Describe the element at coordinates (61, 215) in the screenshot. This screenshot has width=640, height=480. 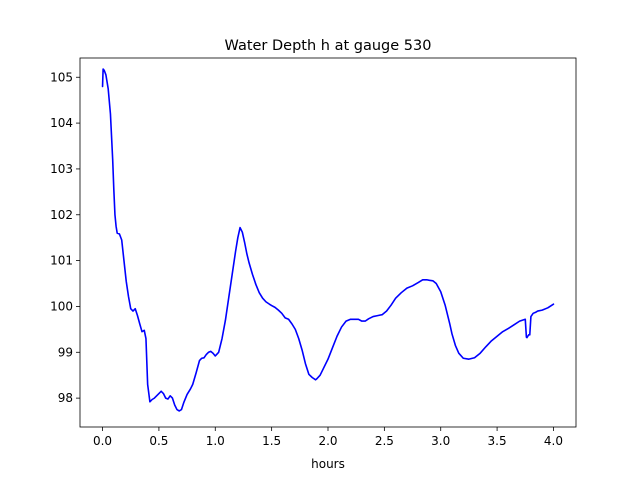
I see `y-tick-label: 102` at that location.